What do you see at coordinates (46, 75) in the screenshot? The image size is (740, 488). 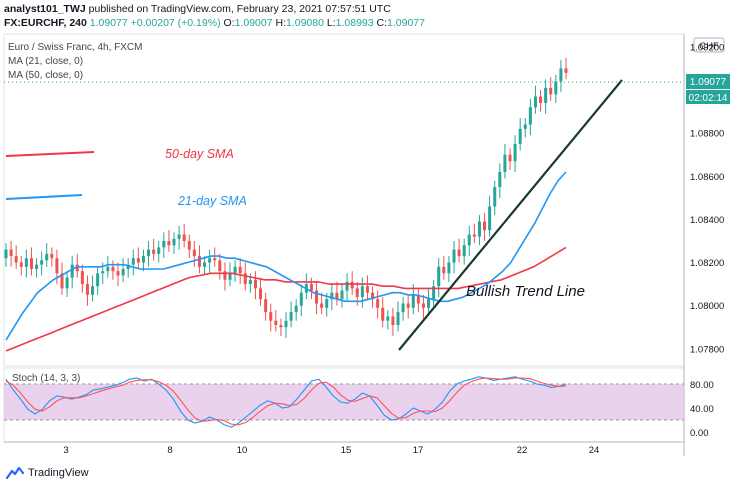 I see `legend-ma50: MA (50, close, 0)` at bounding box center [46, 75].